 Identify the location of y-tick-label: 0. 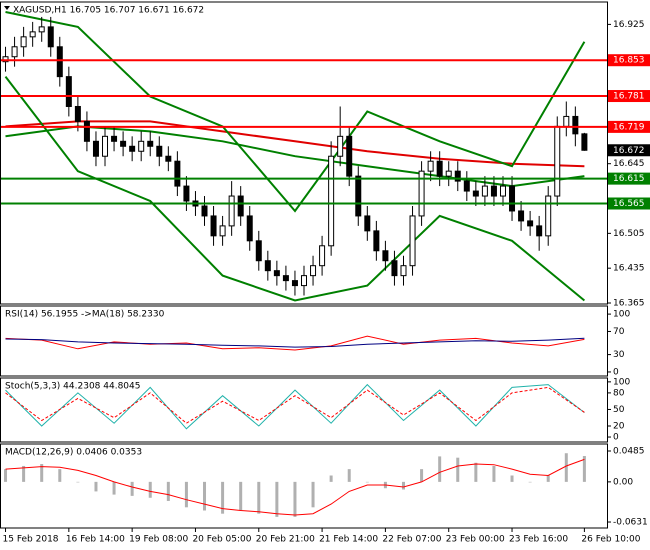
(616, 372).